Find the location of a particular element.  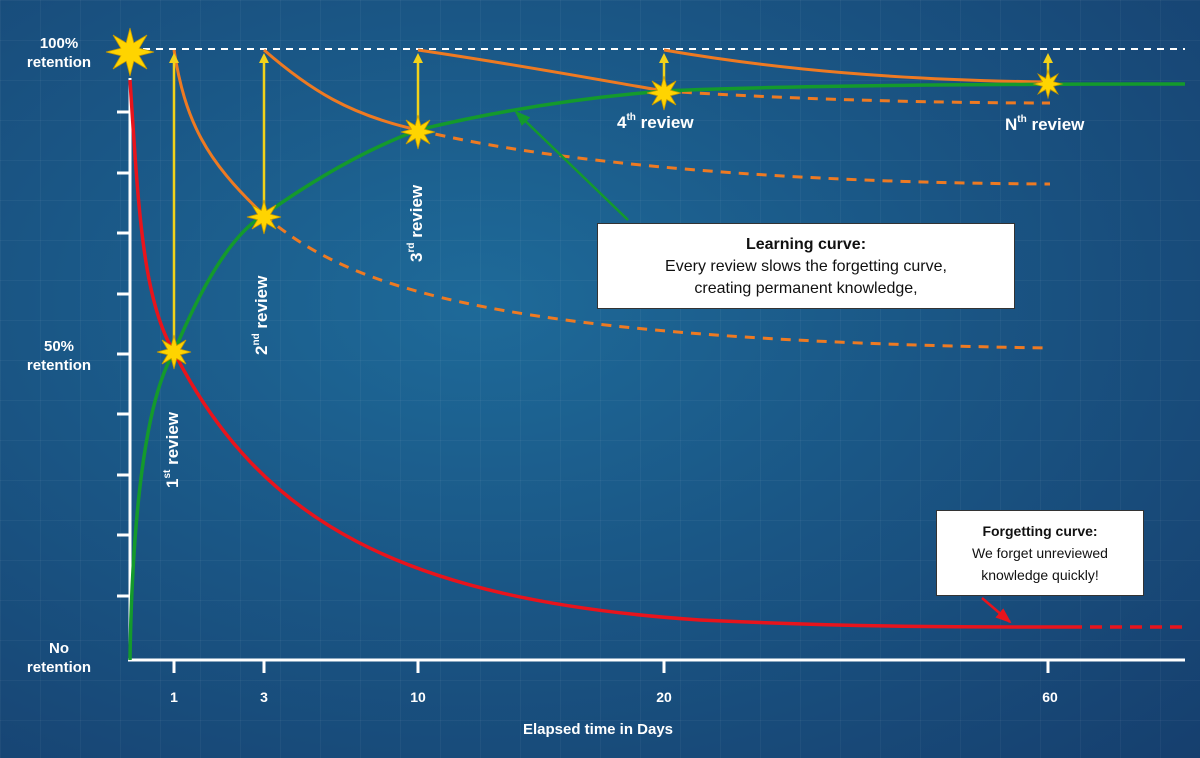

forgetting-callout-title: Forgetting curve: is located at coordinates (1040, 531).